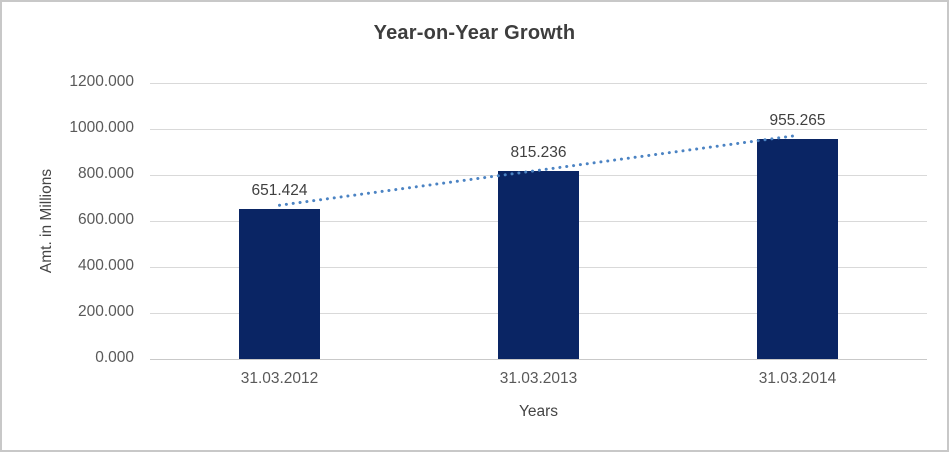 The width and height of the screenshot is (949, 452). Describe the element at coordinates (474, 33) in the screenshot. I see `chart-title: Year-on-Year Growth` at that location.